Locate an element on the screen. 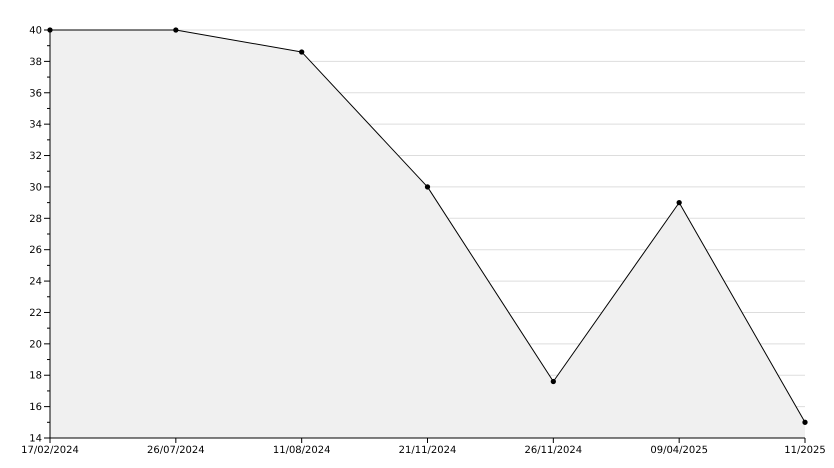 The image size is (834, 468). y-tick-label: 30 is located at coordinates (35, 188).